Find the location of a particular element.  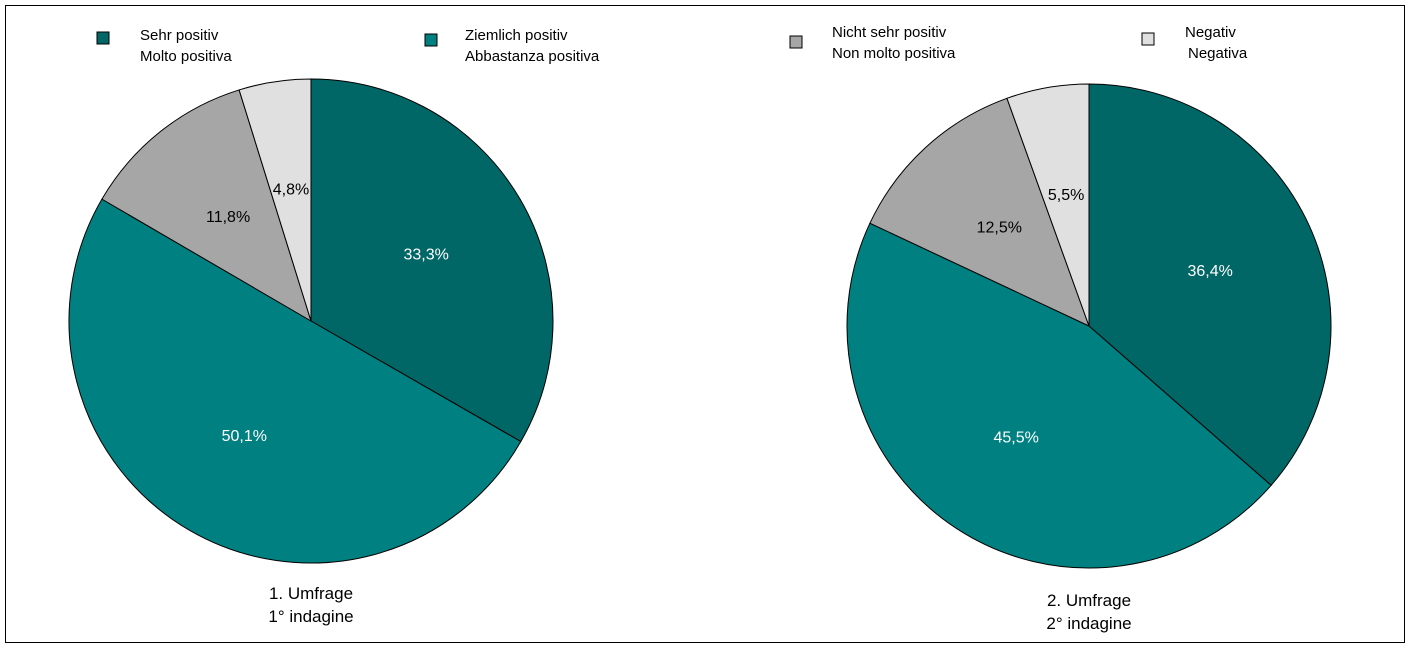

legend-label-line1: Sehr positiv is located at coordinates (179, 35).